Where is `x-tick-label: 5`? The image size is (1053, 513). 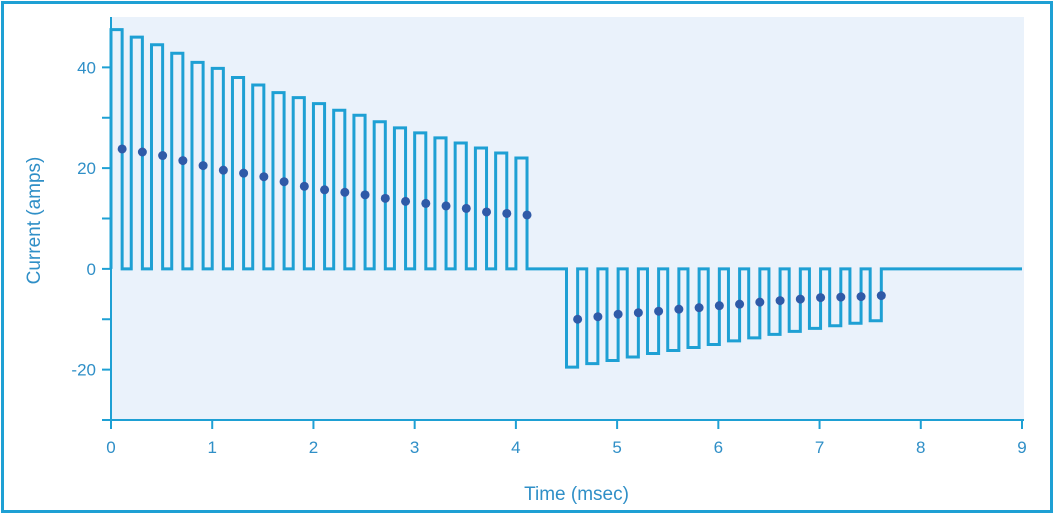
x-tick-label: 5 is located at coordinates (616, 447).